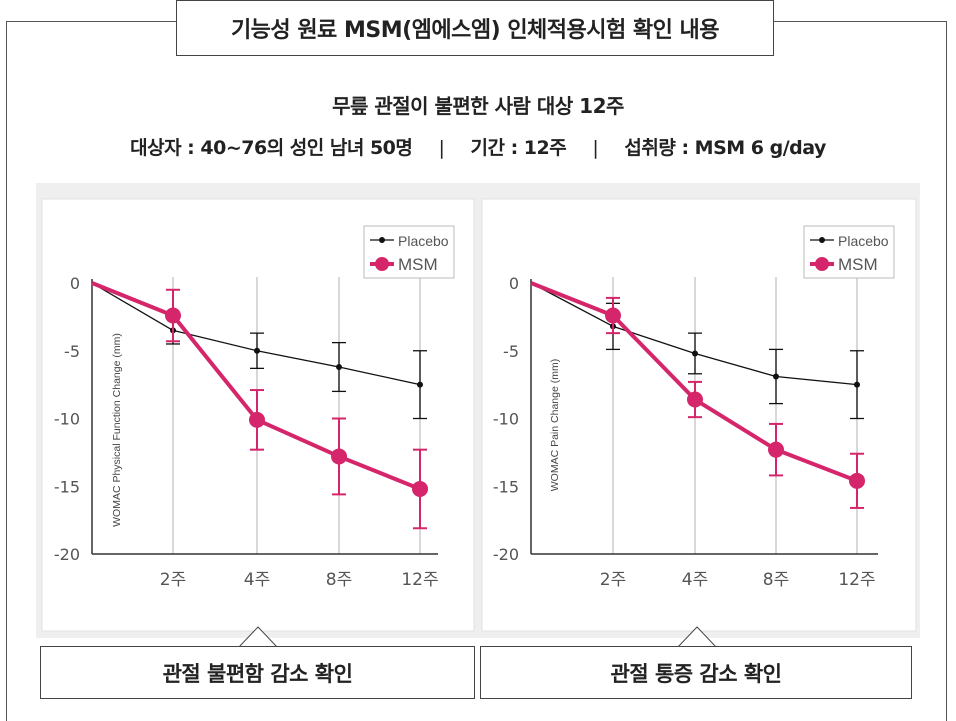  Describe the element at coordinates (725, 148) in the screenshot. I see `study-dose: 섭취량 : MSM 6 g/day` at that location.